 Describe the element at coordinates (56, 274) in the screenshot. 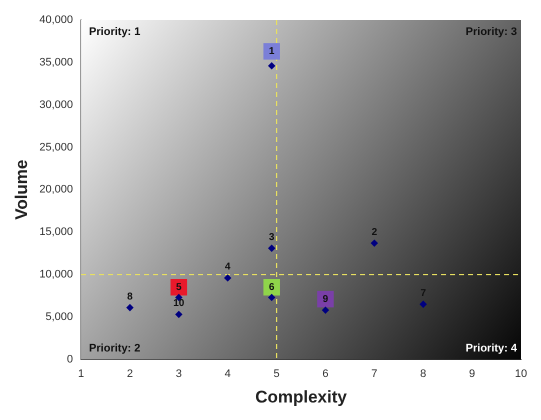

I see `y-tick-label: 10,000` at that location.